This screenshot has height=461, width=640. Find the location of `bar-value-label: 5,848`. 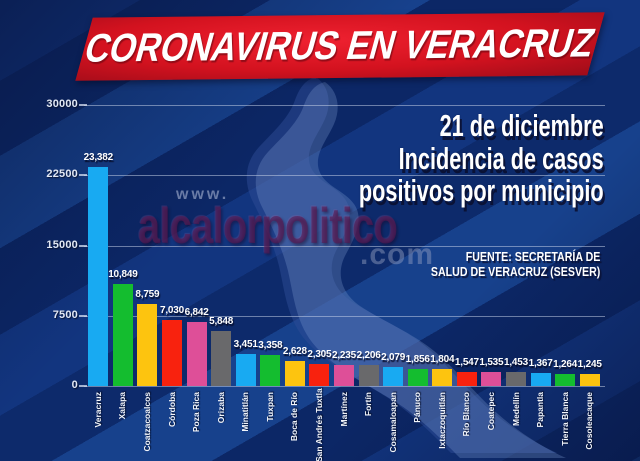

bar-value-label: 5,848 is located at coordinates (221, 321).